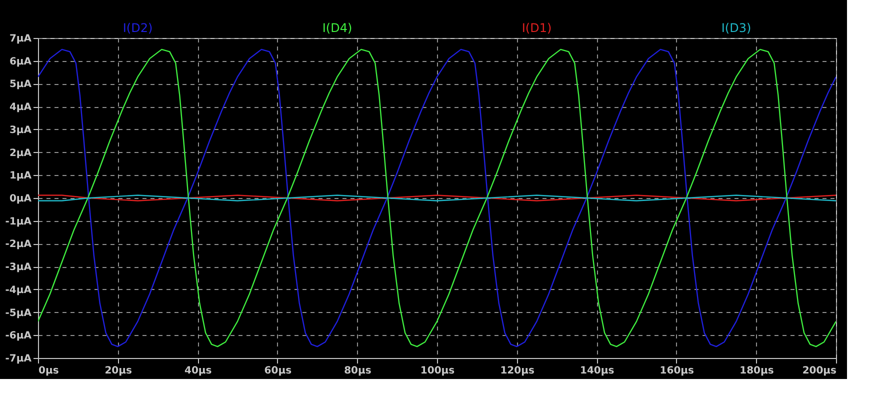  I want to click on y-tick-label: 0µA, so click(20, 199).